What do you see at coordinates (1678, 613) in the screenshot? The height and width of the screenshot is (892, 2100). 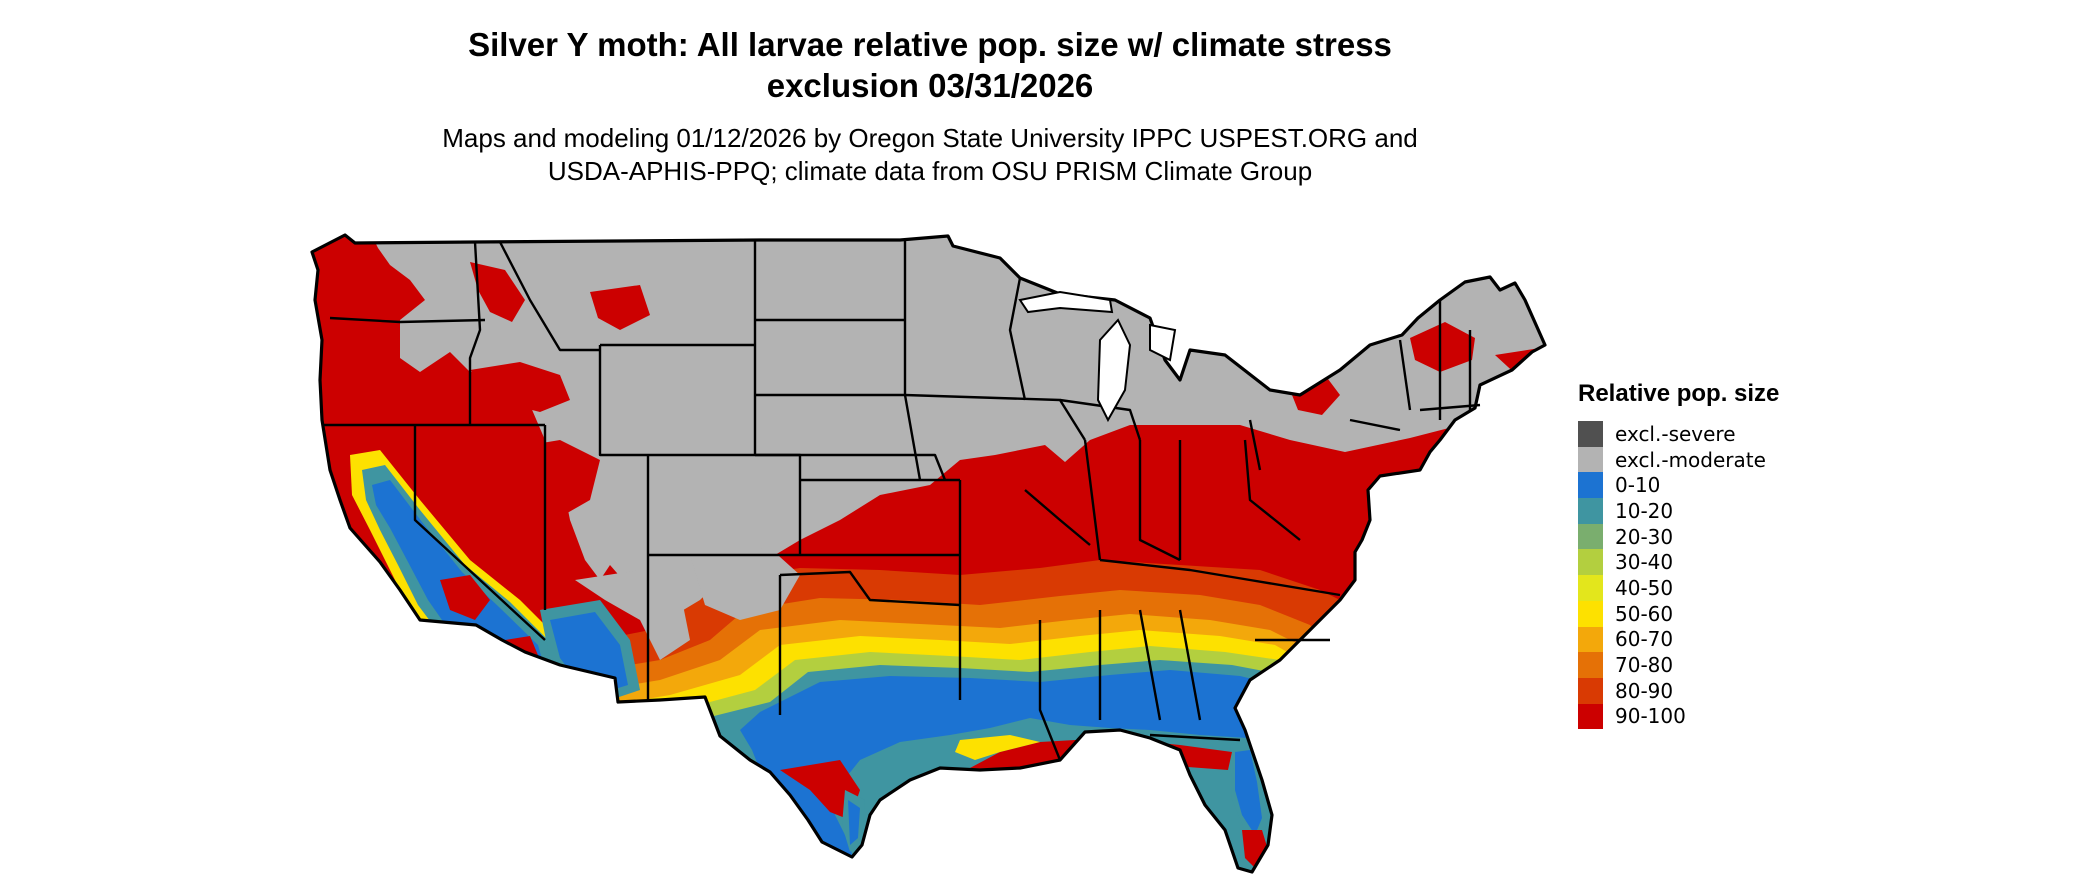 I see `legend-item: 50-60` at bounding box center [1678, 613].